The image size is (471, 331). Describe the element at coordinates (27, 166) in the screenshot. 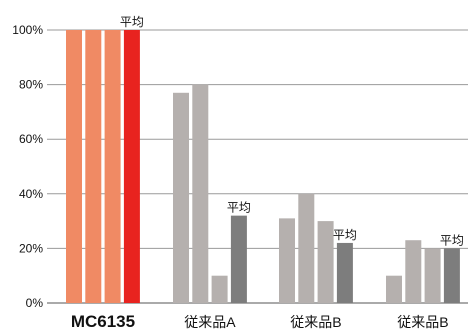

I see `y-axis-ticks: 0% 20% 40% 60% 80% 100%` at that location.